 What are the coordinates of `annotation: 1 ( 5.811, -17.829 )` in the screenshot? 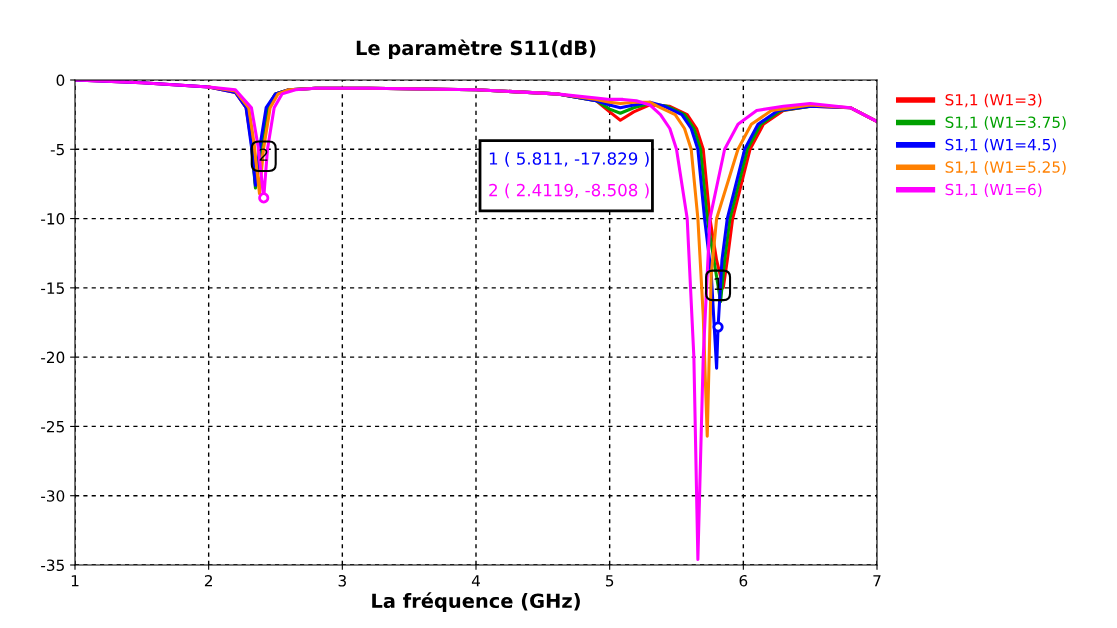 It's located at (569, 159).